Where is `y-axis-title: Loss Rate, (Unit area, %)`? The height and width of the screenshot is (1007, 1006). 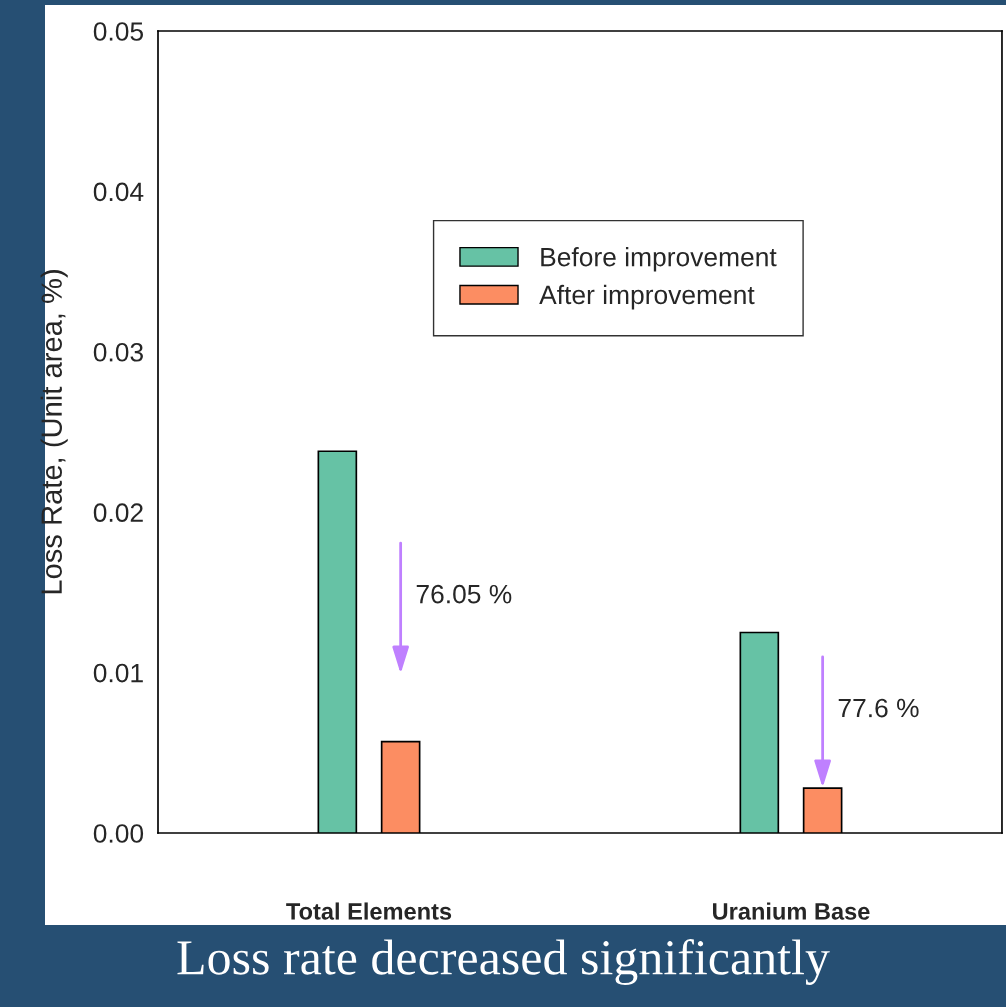
y-axis-title: Loss Rate, (Unit area, %) is located at coordinates (54, 432).